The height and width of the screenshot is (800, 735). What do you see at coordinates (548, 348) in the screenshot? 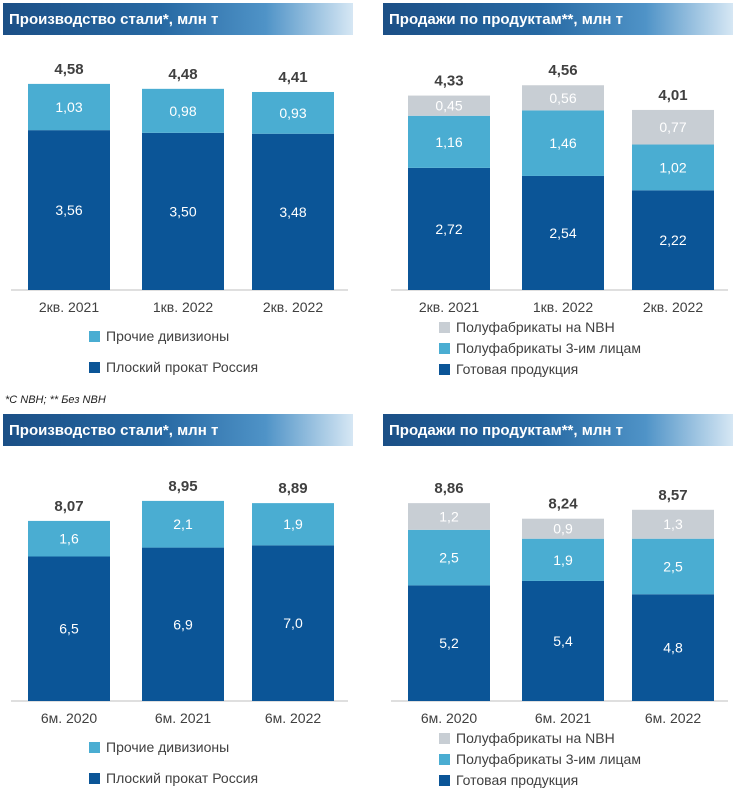
I see `legend-label: Полуфабрикаты 3-им лицам` at bounding box center [548, 348].